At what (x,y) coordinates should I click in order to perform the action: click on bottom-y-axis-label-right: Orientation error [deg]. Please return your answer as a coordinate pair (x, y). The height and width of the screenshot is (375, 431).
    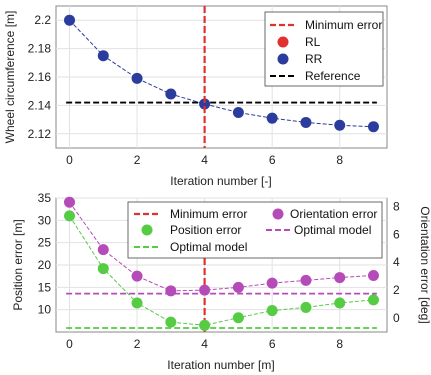
    Looking at the image, I should click on (424, 264).